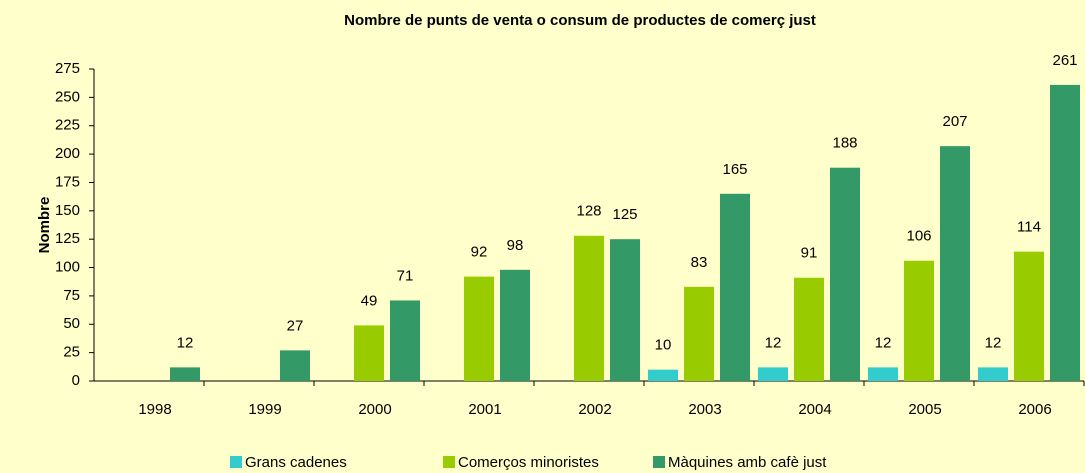 This screenshot has width=1085, height=473. What do you see at coordinates (71, 352) in the screenshot?
I see `y-tick-label: 25` at bounding box center [71, 352].